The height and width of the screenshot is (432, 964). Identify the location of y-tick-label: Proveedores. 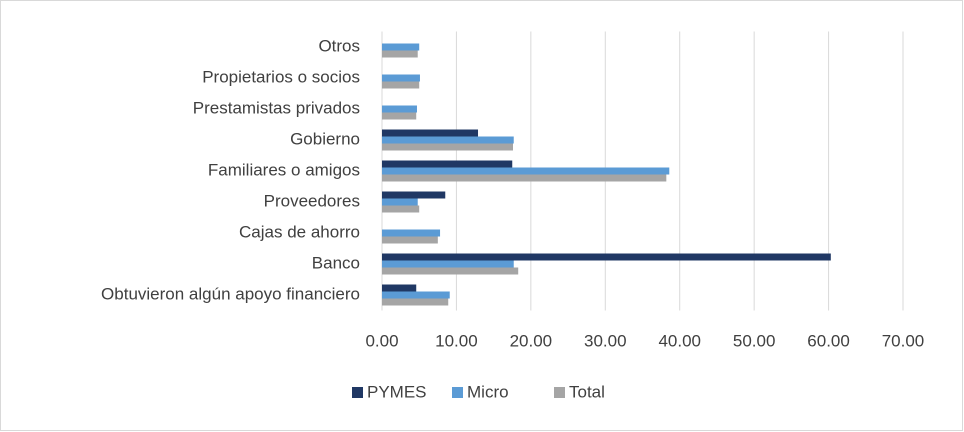
(312, 200).